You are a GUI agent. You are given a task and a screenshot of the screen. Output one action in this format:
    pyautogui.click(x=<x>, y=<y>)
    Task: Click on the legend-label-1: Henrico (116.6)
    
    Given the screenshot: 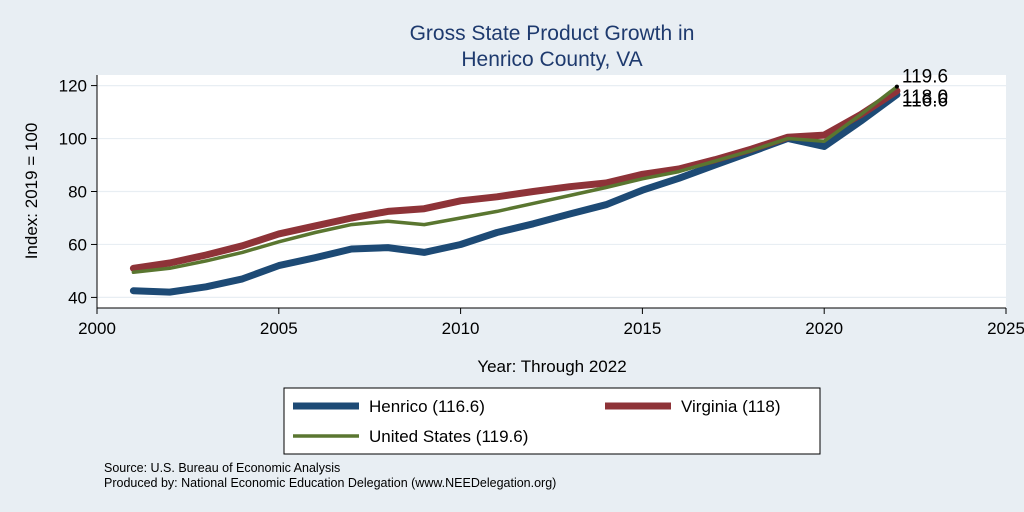 What is the action you would take?
    pyautogui.click(x=427, y=406)
    